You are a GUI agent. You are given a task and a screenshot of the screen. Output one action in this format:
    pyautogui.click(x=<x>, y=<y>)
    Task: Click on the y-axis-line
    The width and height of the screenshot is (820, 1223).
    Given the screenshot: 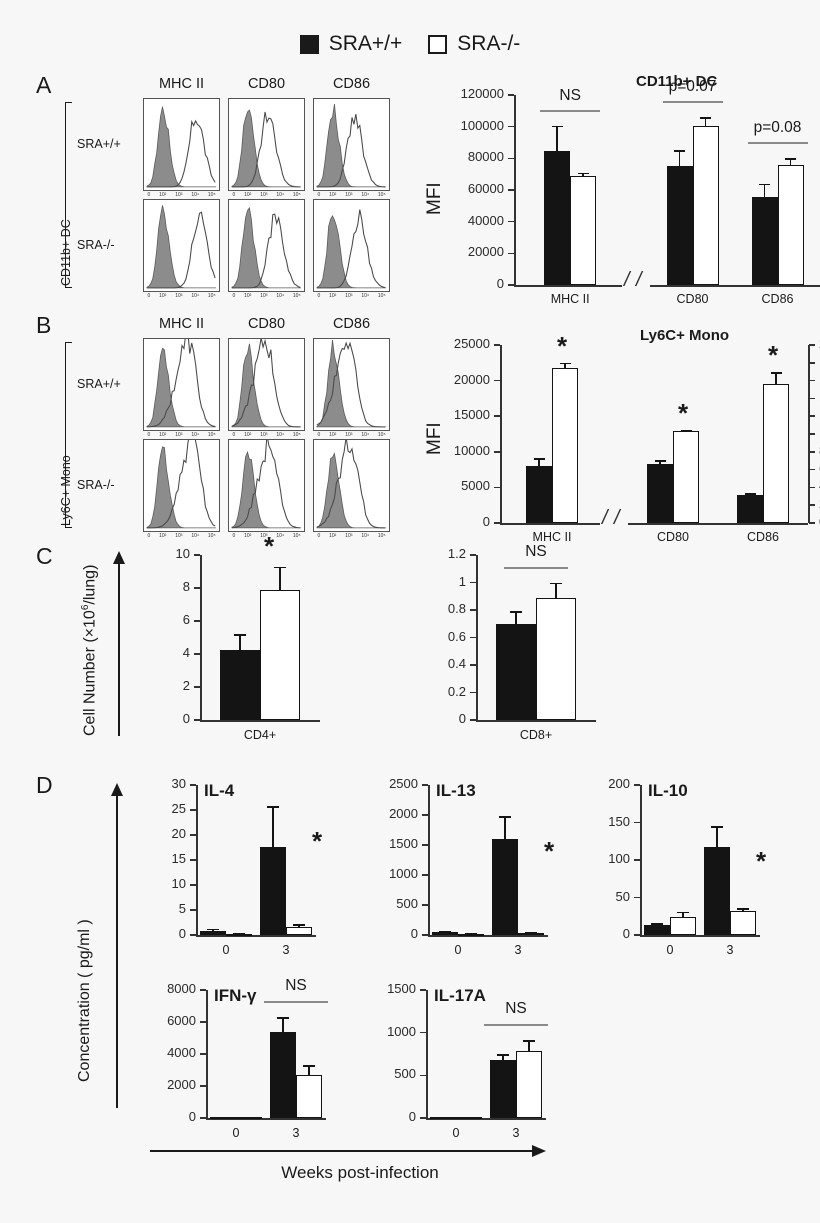 What is the action you would take?
    pyautogui.click(x=427, y=1054)
    